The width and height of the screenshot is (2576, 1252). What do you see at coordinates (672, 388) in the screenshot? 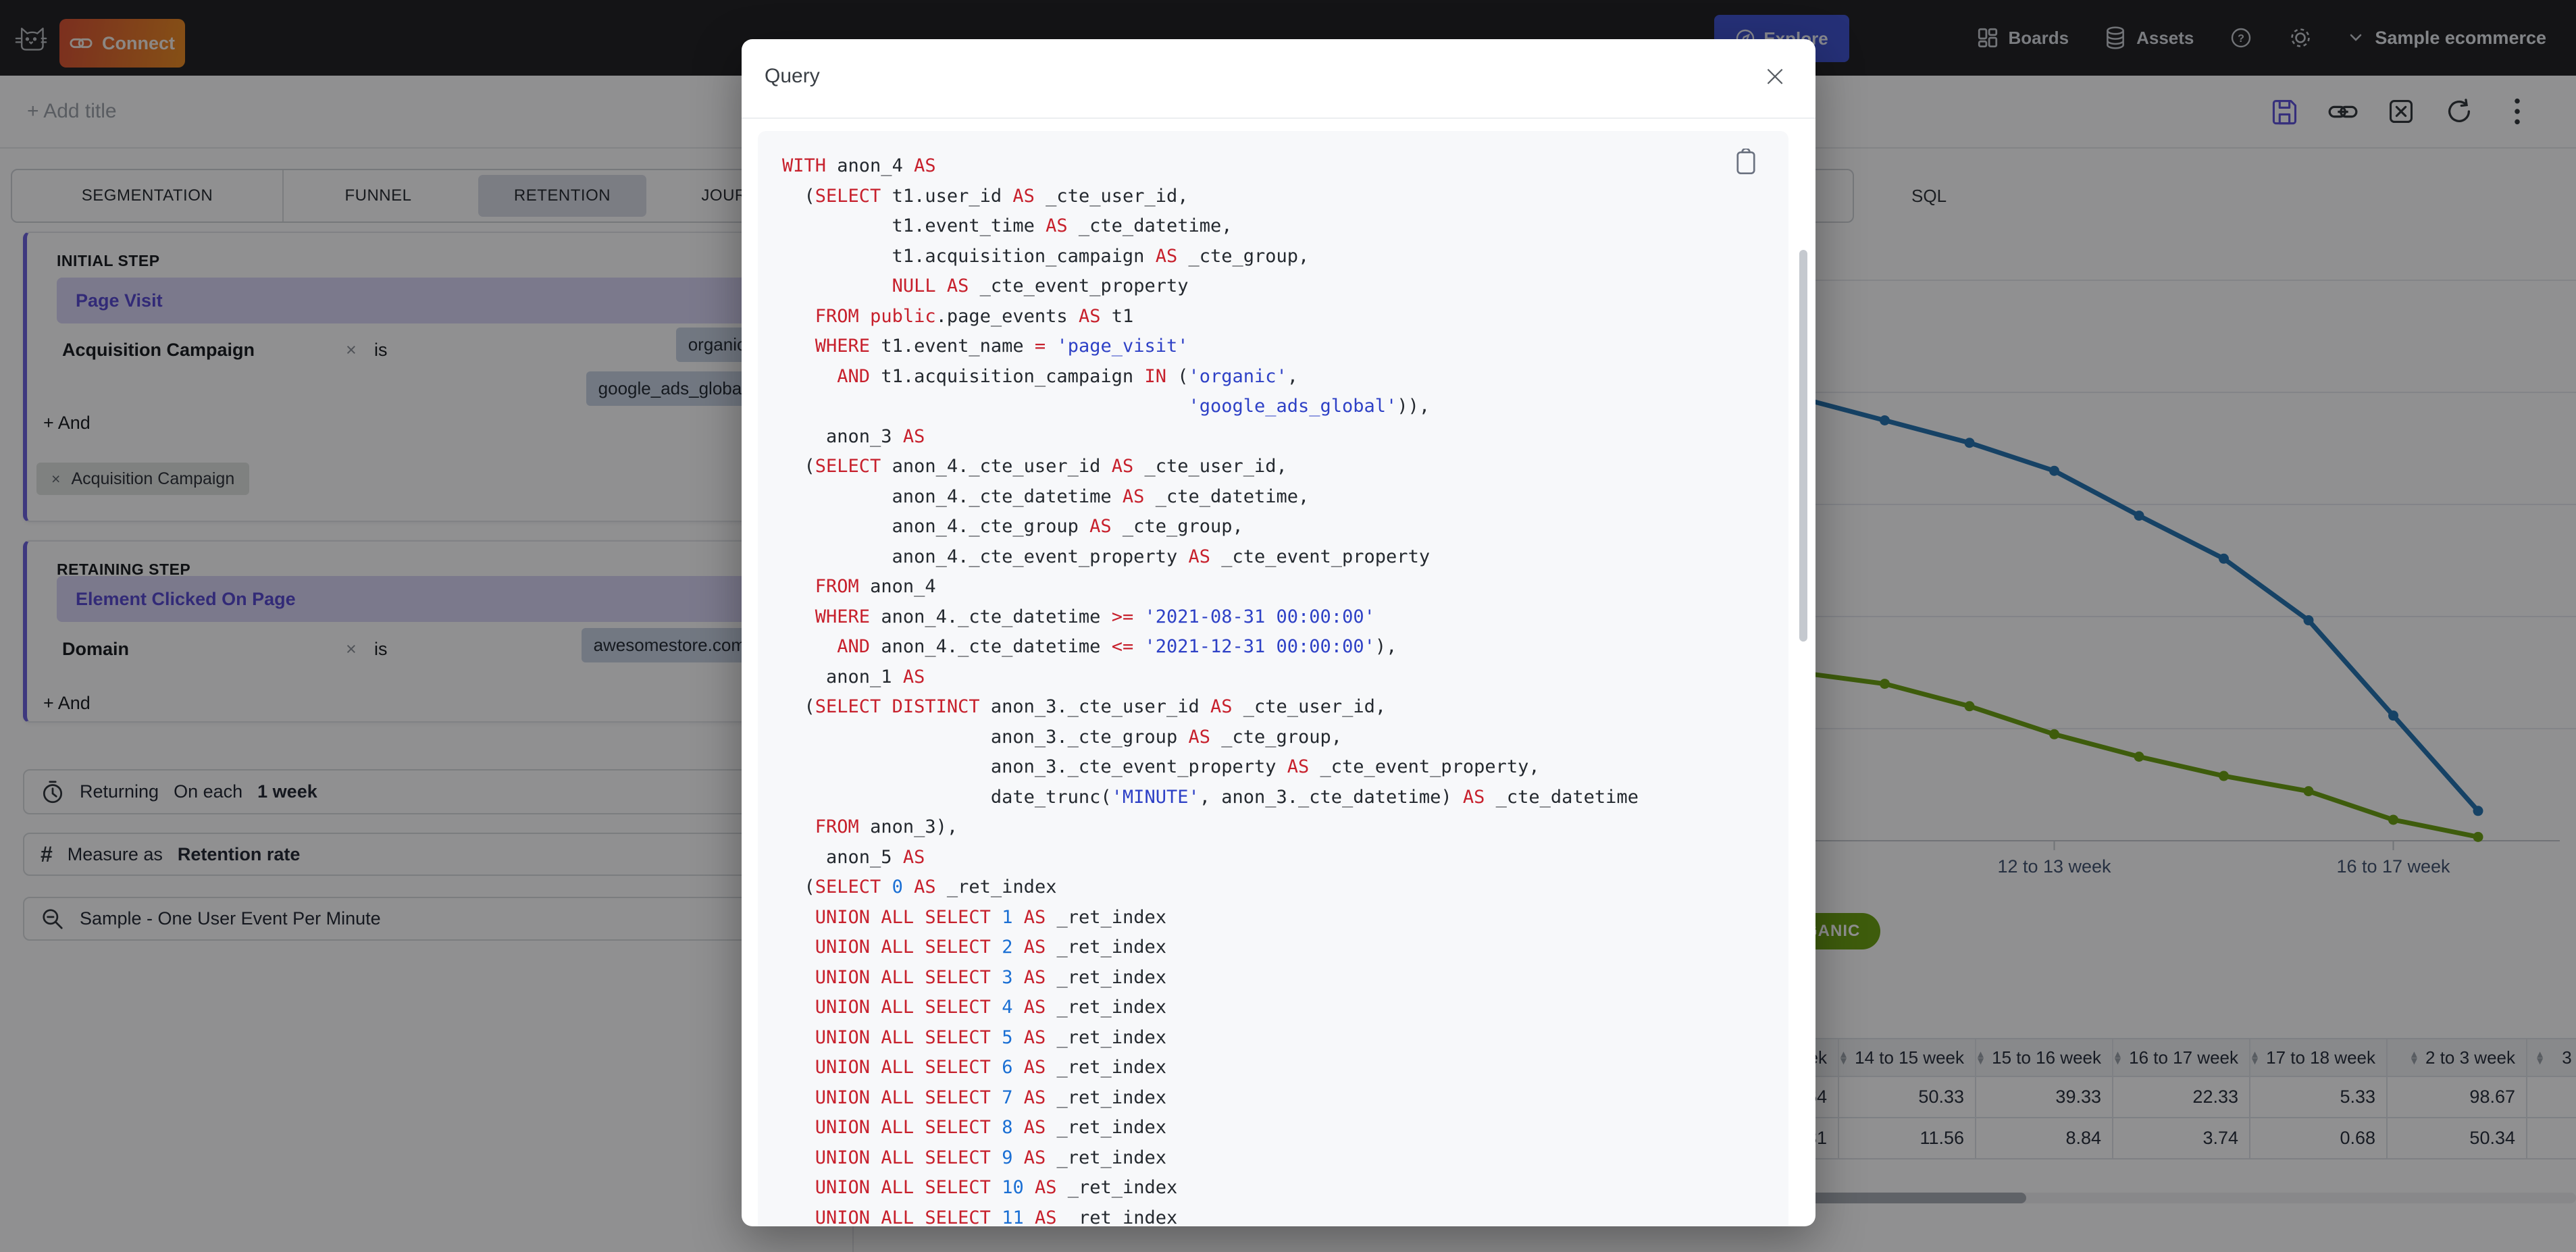
I see `chip-label: google_ads_global` at bounding box center [672, 388].